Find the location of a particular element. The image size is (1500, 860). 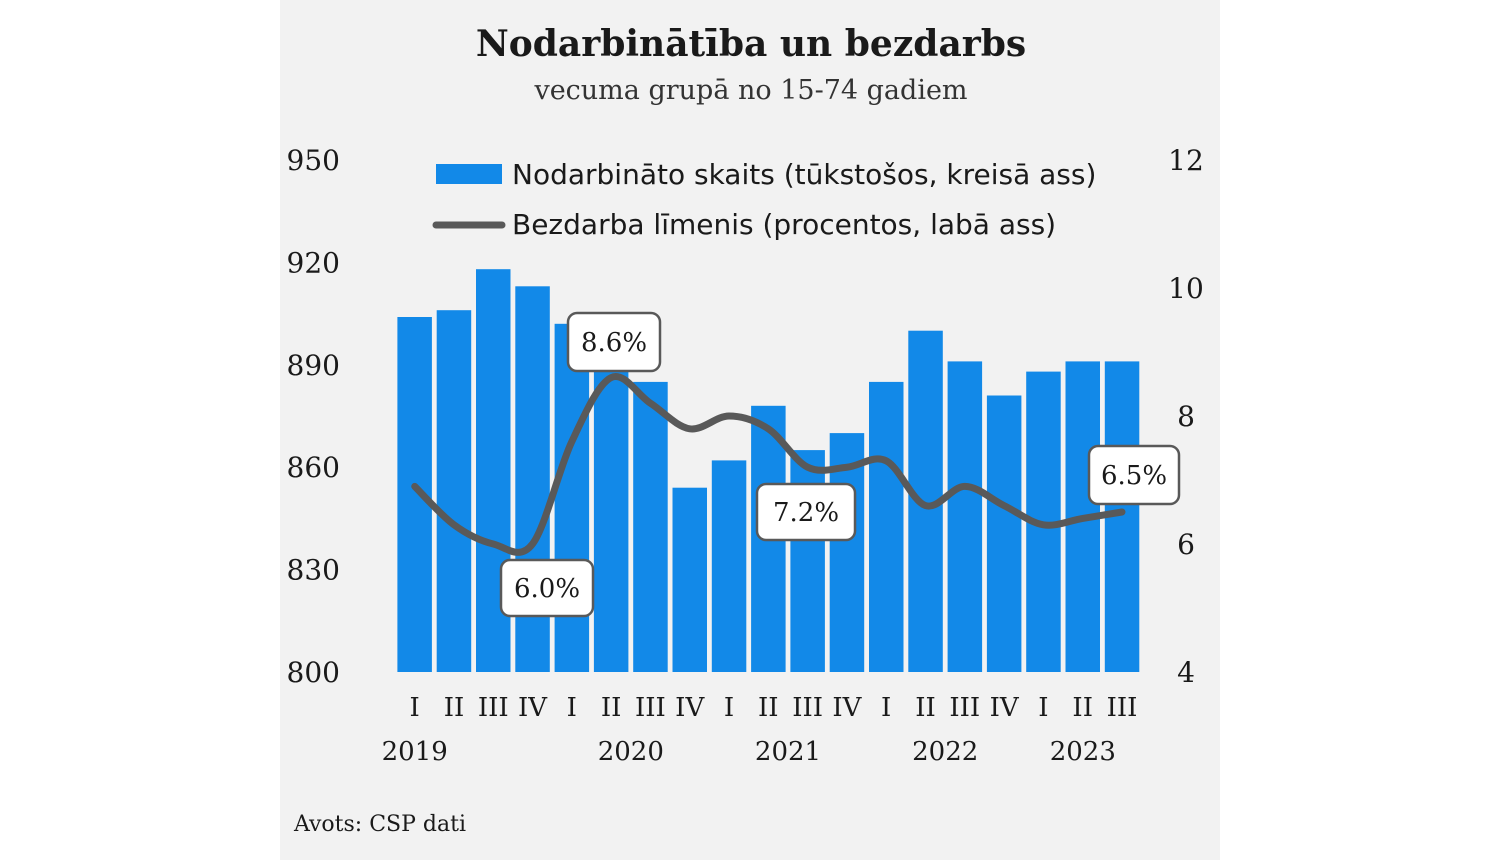

unemployment-line is located at coordinates (768, 464).